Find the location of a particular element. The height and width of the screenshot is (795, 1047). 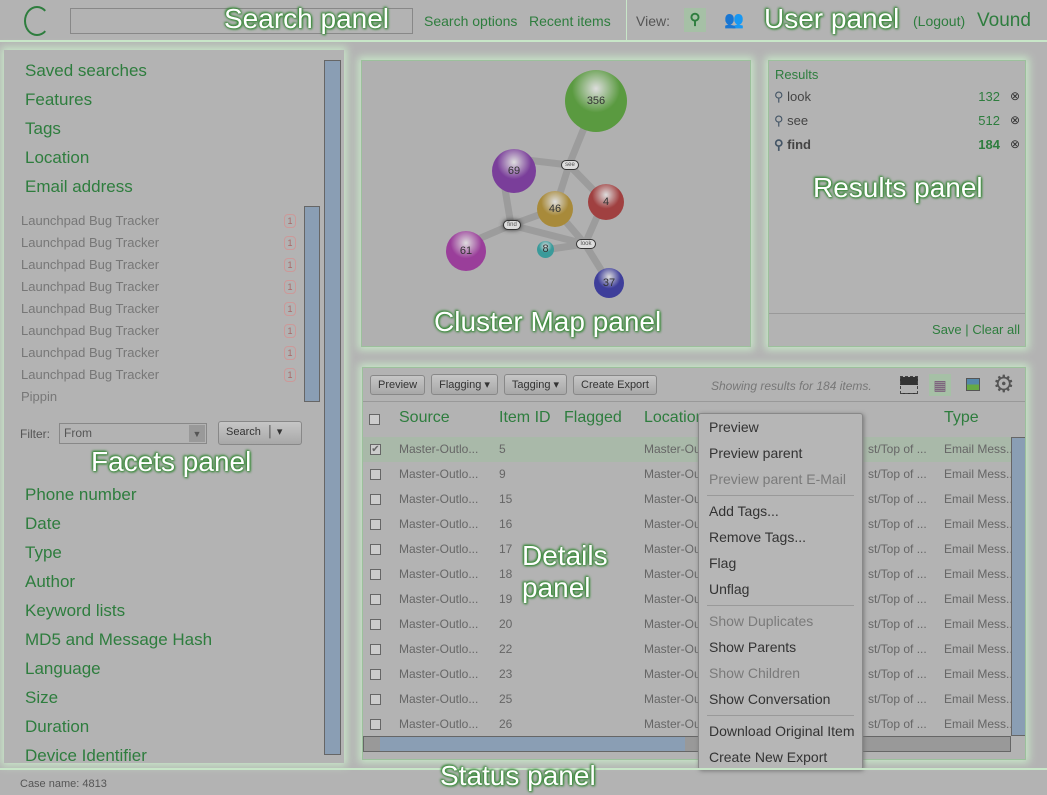

row-checkbox: ✔ is located at coordinates (375, 449).